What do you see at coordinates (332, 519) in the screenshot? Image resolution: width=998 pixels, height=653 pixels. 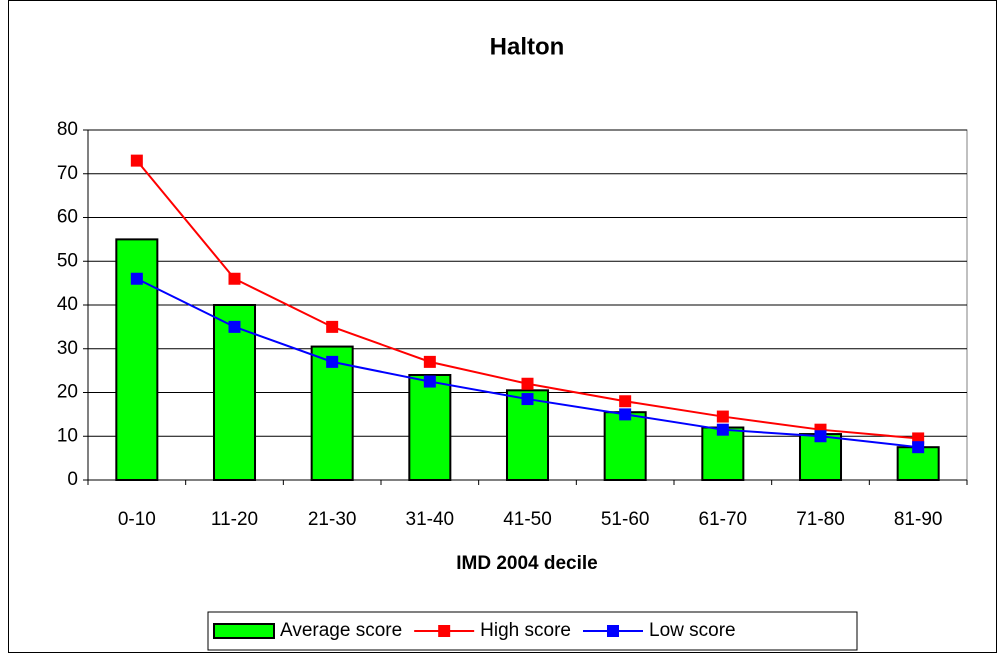 I see `x-tick-label: 21-30` at bounding box center [332, 519].